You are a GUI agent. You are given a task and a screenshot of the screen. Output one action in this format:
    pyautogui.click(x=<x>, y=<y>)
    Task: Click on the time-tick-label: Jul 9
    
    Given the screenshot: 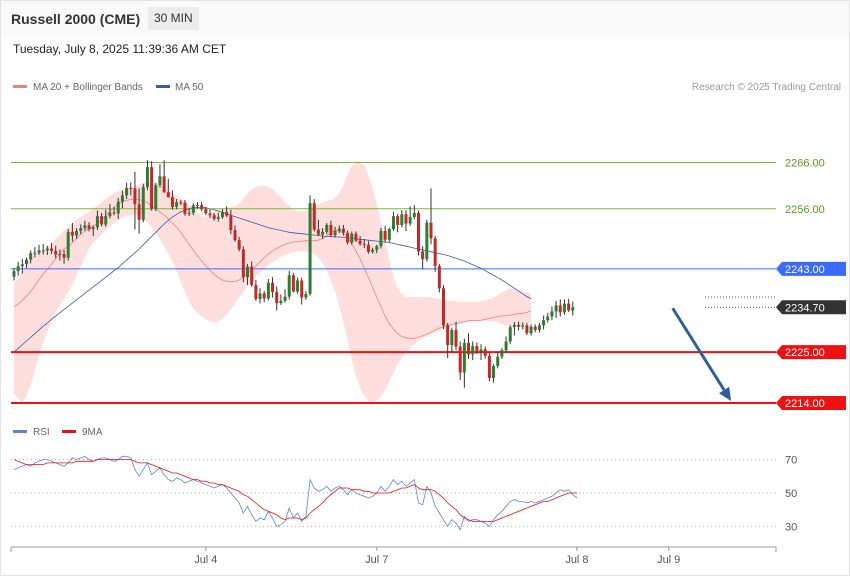 What is the action you would take?
    pyautogui.click(x=668, y=560)
    